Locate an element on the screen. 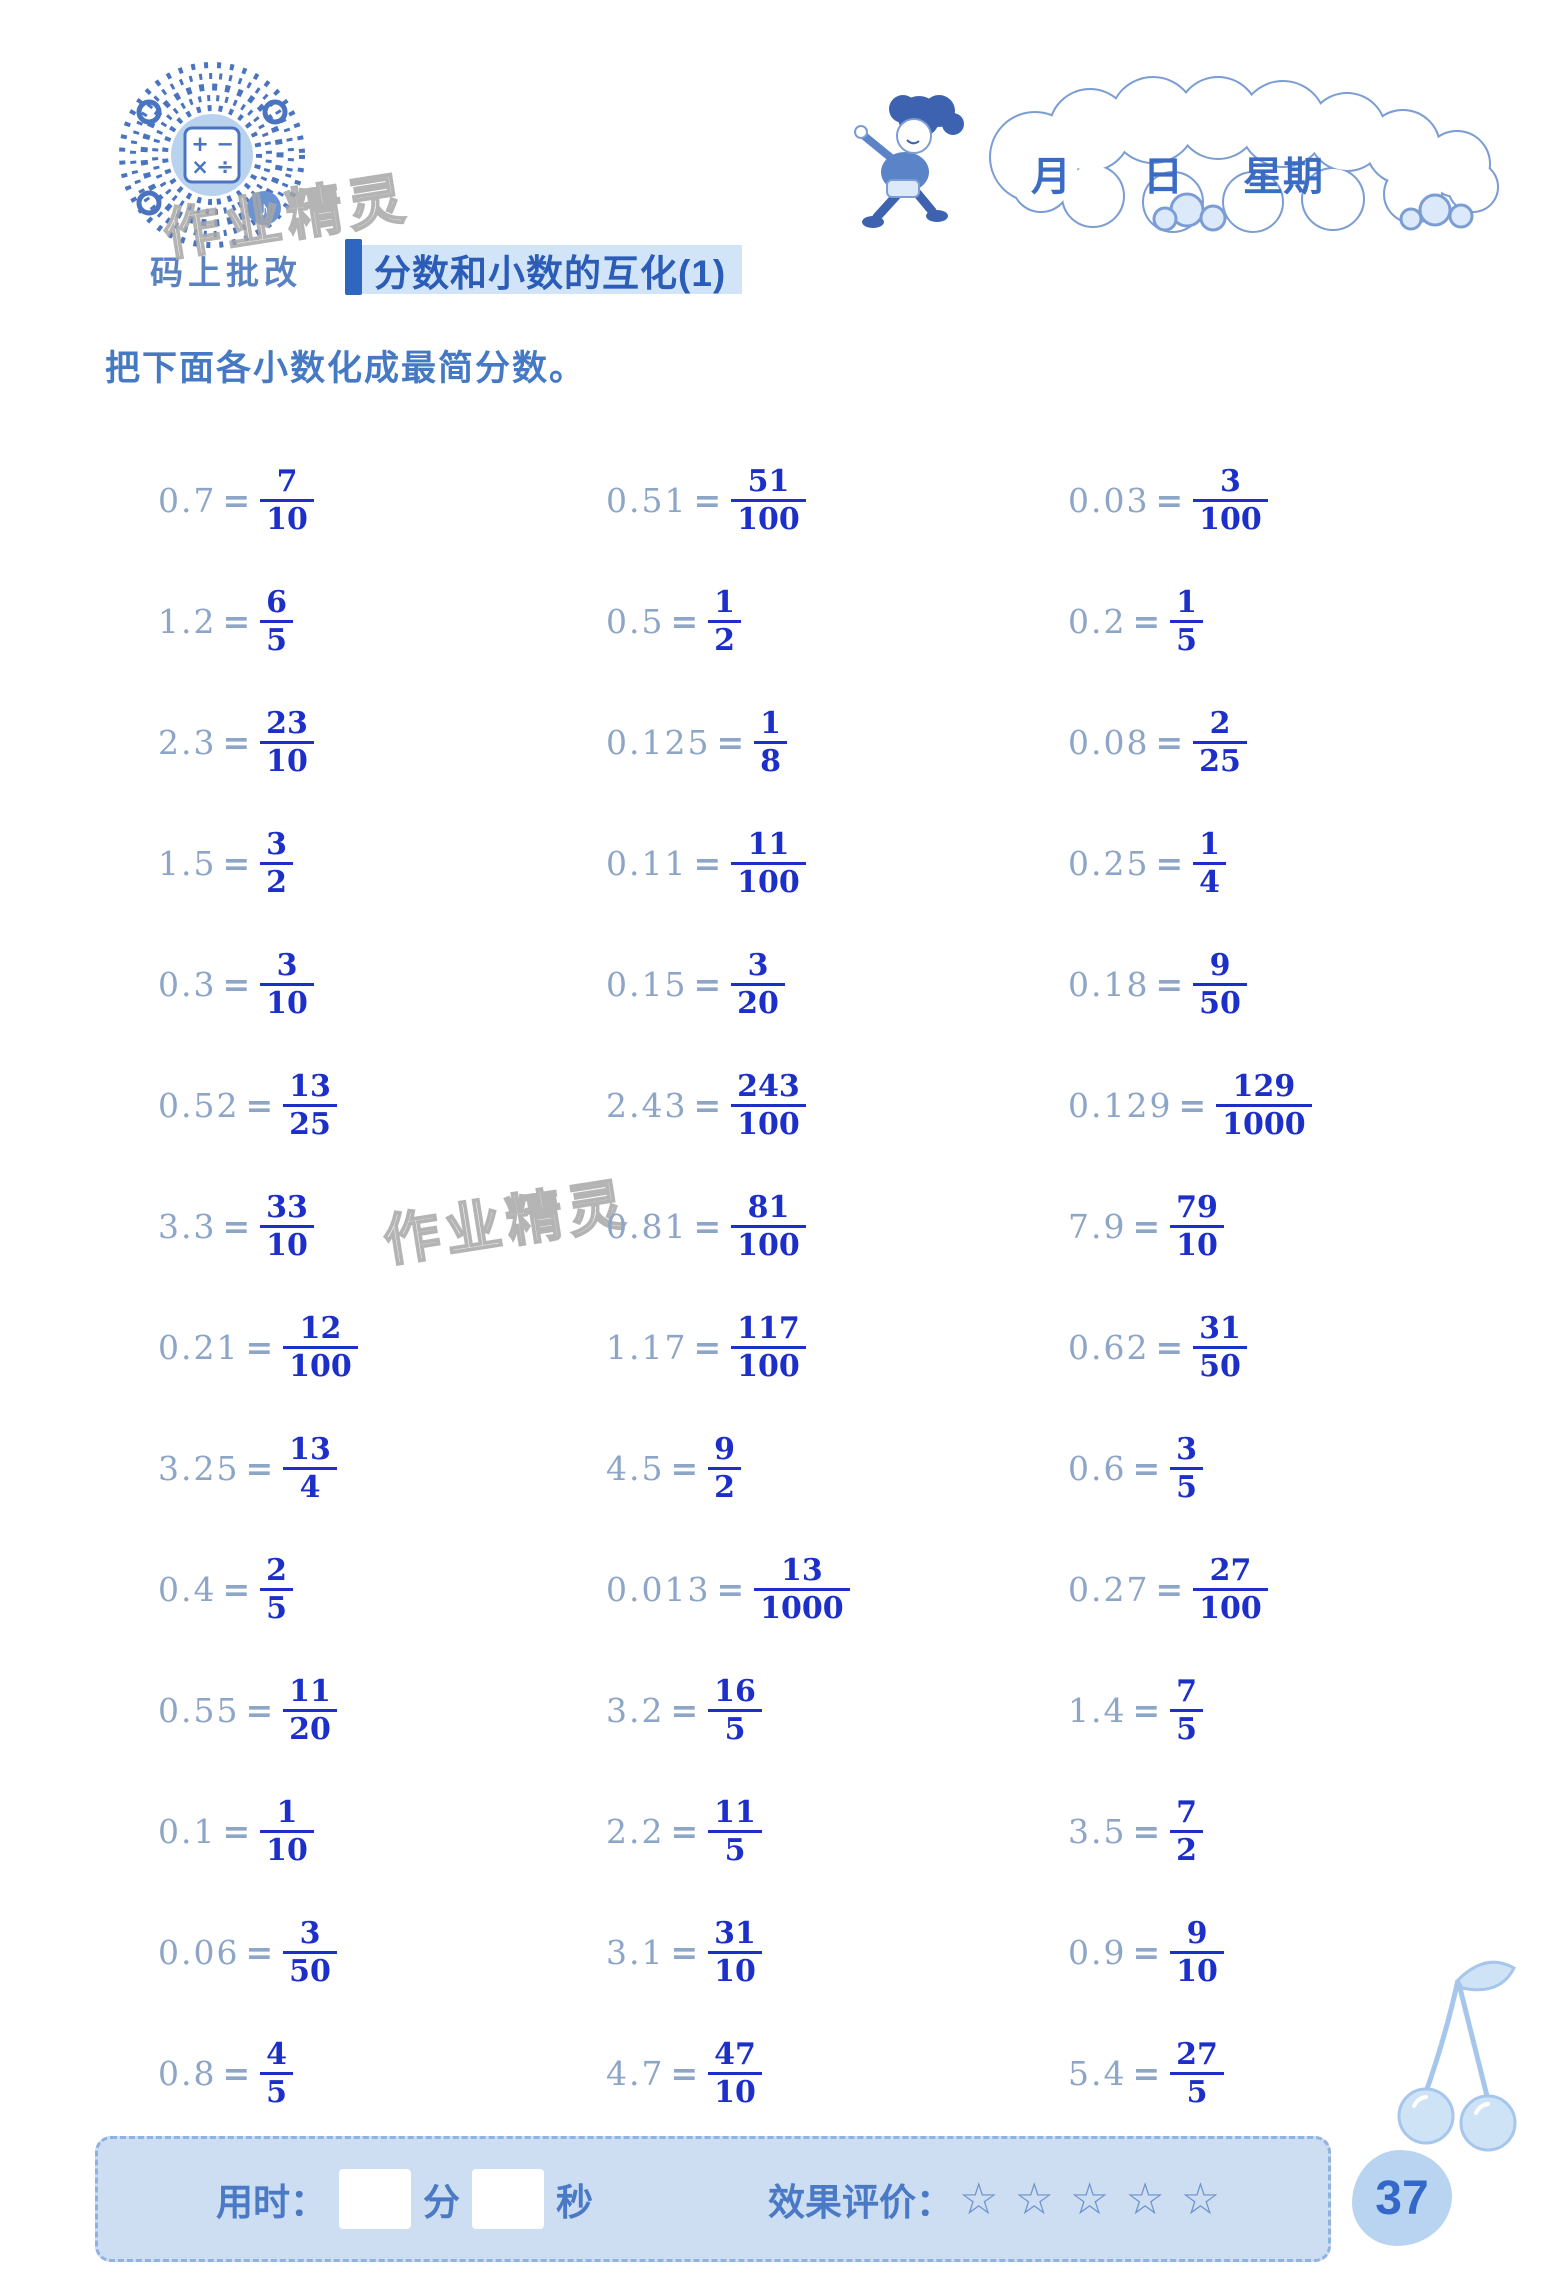 The image size is (1566, 2281). music-note-icon is located at coordinates (264, 208).